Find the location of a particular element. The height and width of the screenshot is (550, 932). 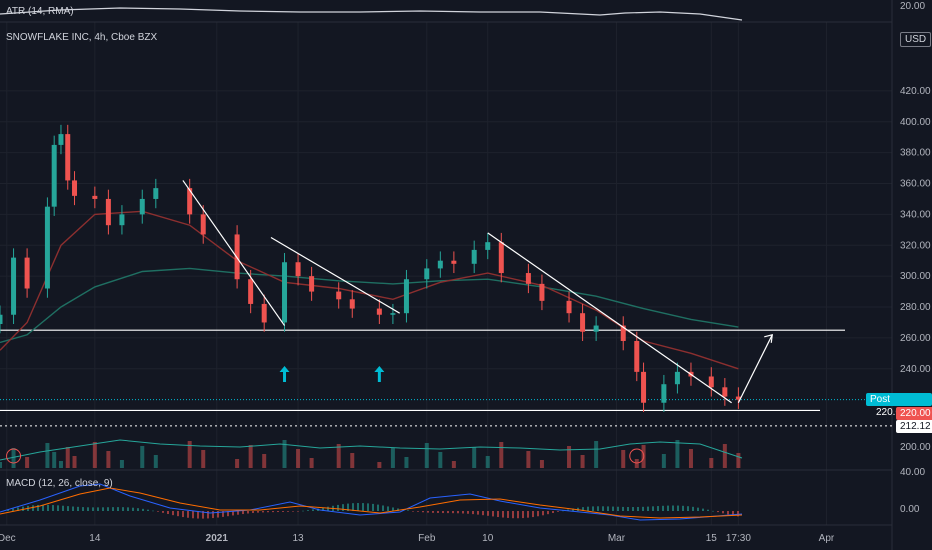

post-value: 220.00 is located at coordinates (891, 412).